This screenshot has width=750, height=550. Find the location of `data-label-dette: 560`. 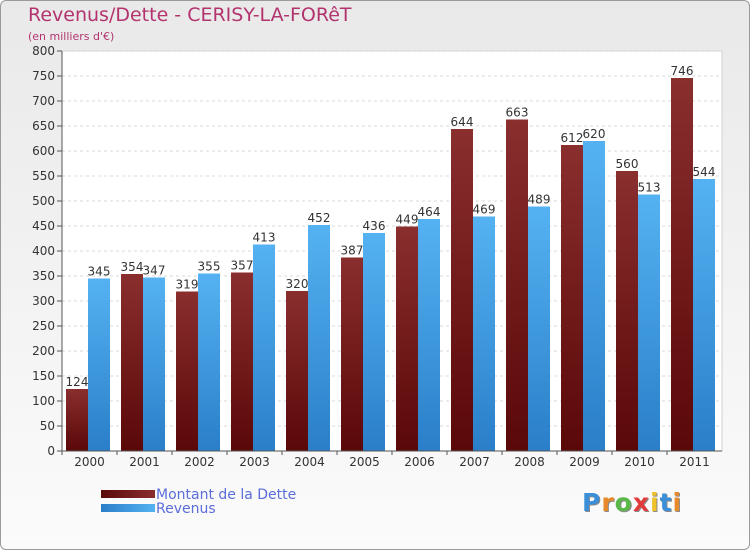

data-label-dette: 560 is located at coordinates (627, 164).